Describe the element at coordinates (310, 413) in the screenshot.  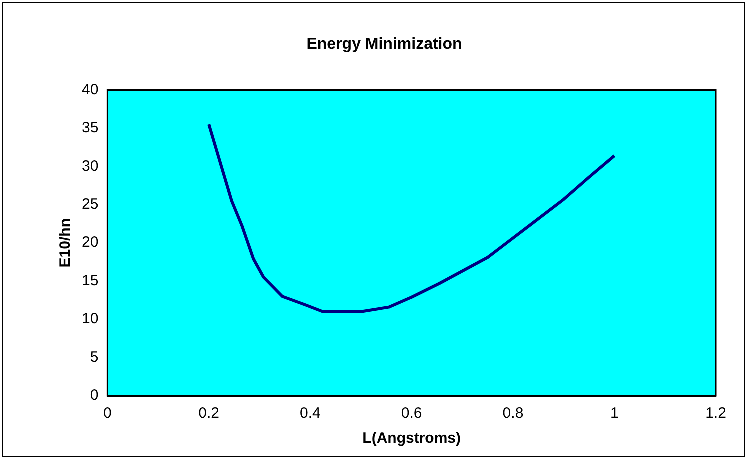
I see `x-tick-label: 0.4` at that location.